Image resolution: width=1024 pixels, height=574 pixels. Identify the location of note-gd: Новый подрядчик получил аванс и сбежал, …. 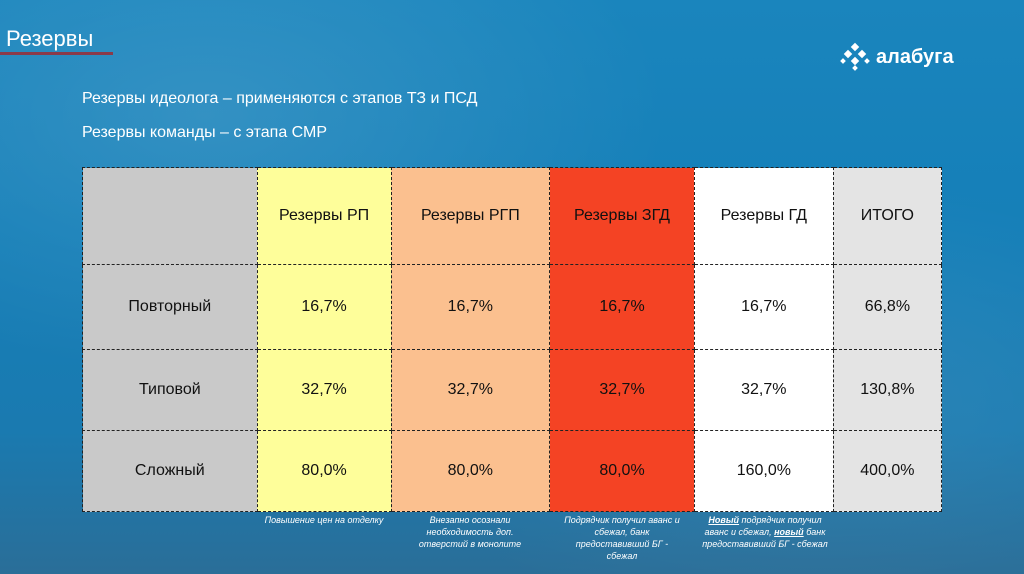
(765, 532).